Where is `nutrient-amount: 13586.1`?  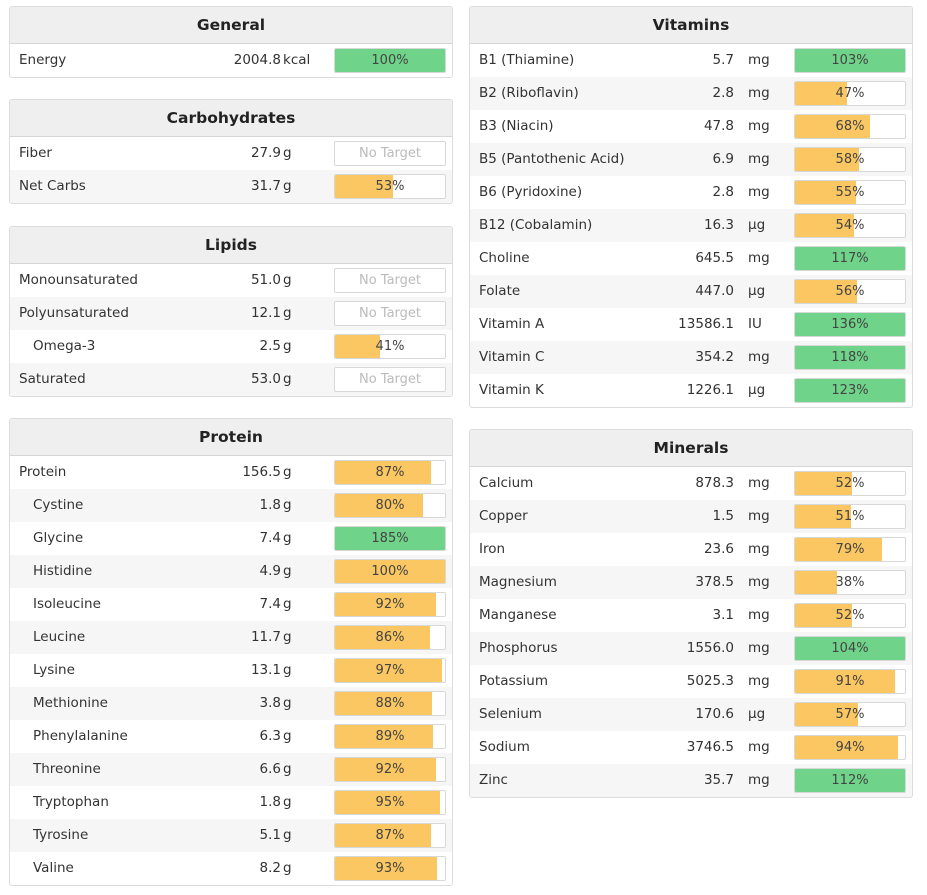
nutrient-amount: 13586.1 is located at coordinates (706, 324).